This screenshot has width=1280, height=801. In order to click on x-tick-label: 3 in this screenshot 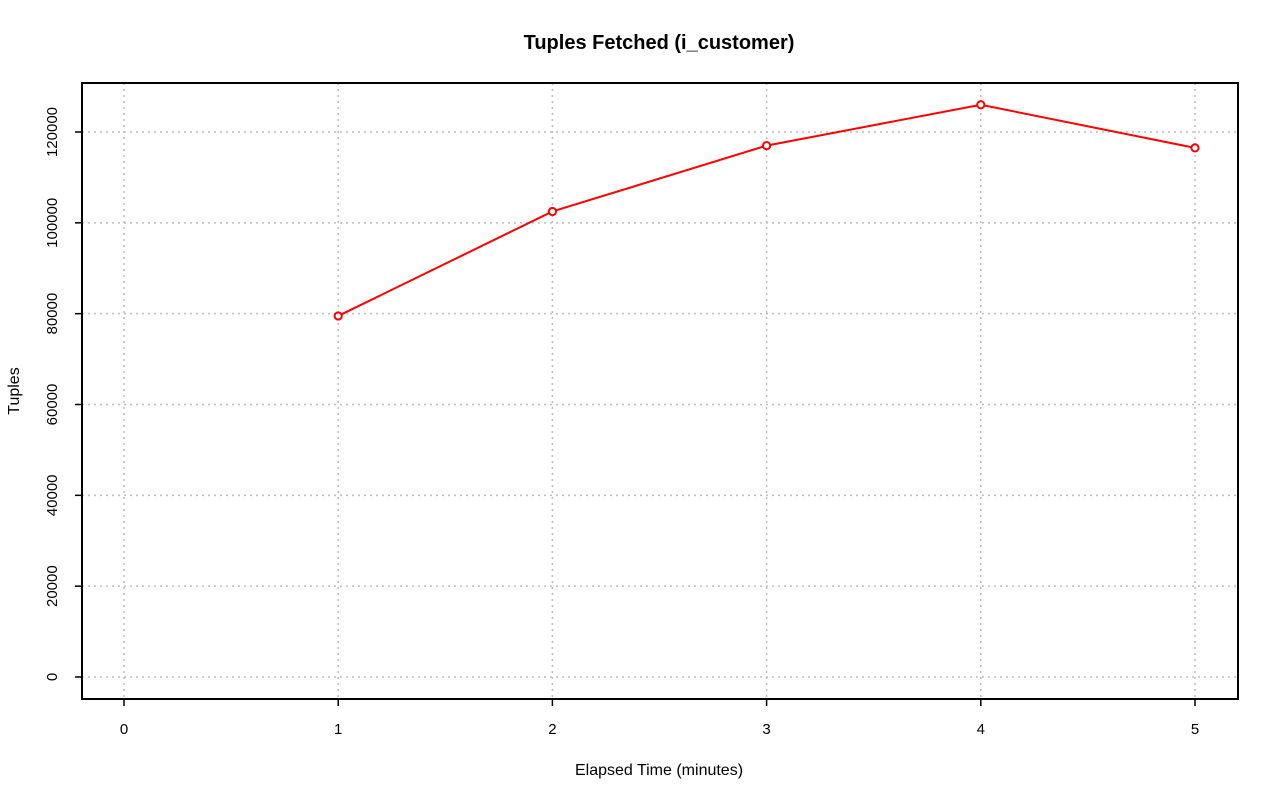, I will do `click(766, 729)`.